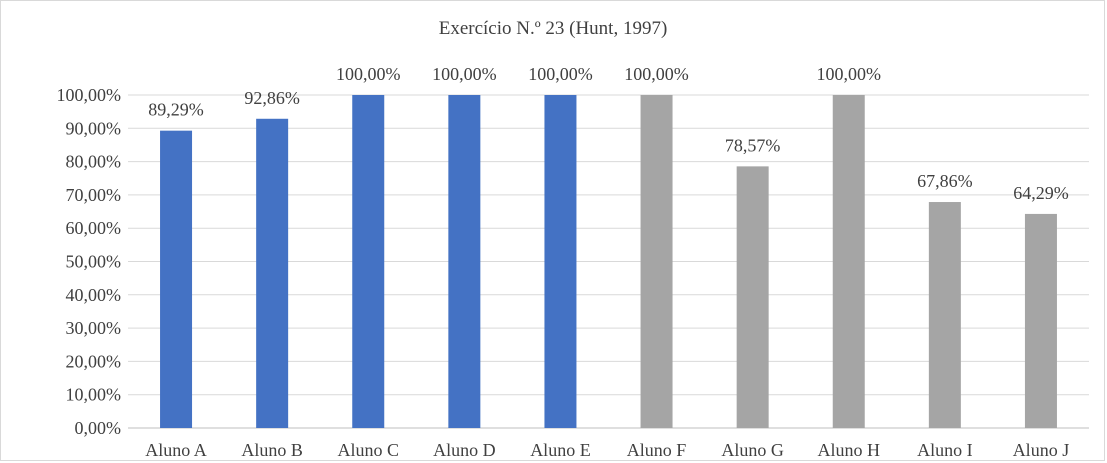 The height and width of the screenshot is (463, 1107). What do you see at coordinates (89, 95) in the screenshot?
I see `y-tick-label: 100,00%` at bounding box center [89, 95].